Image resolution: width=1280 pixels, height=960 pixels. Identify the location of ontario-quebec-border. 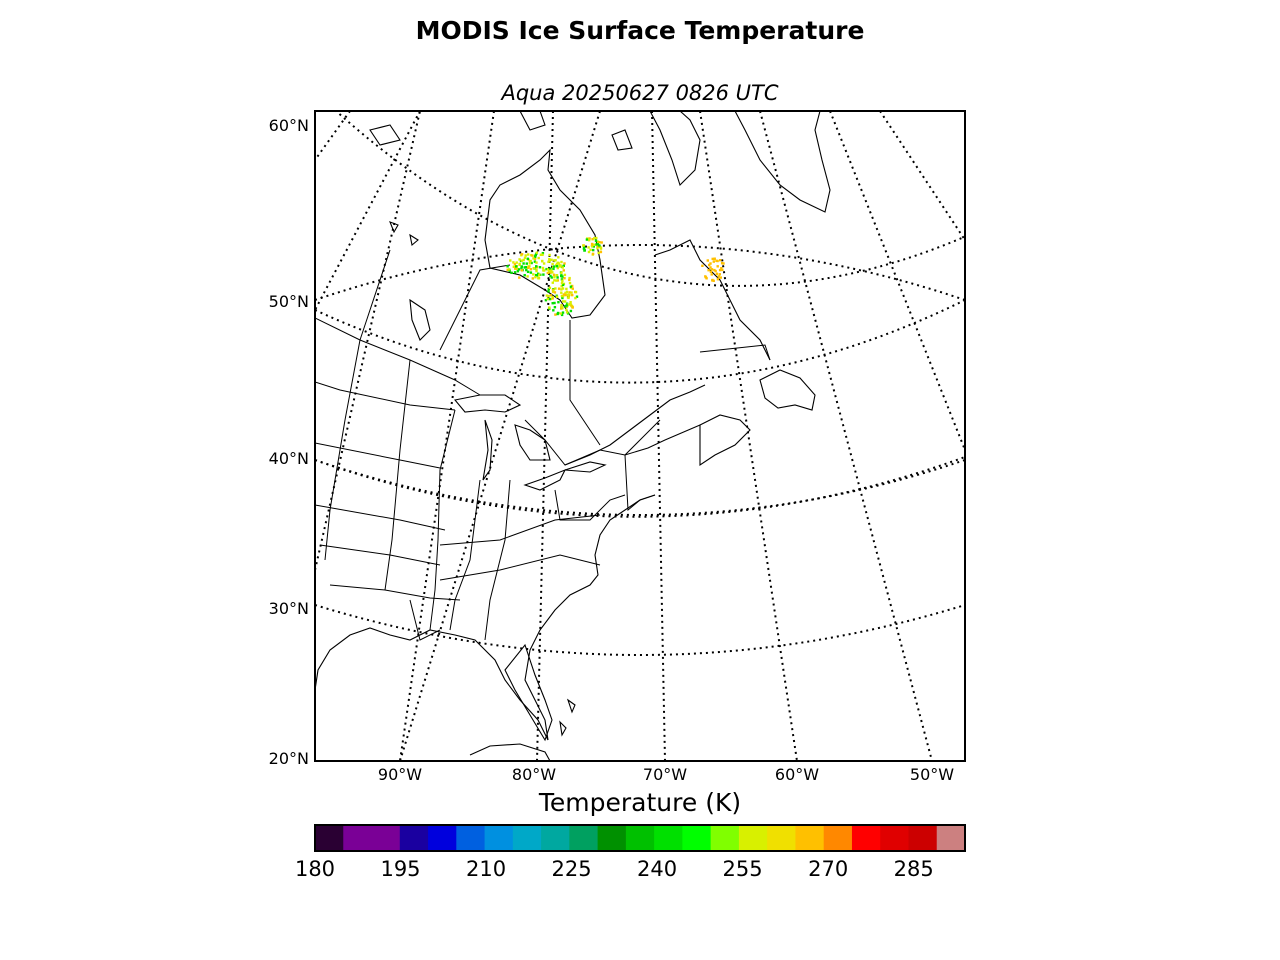
(585, 383).